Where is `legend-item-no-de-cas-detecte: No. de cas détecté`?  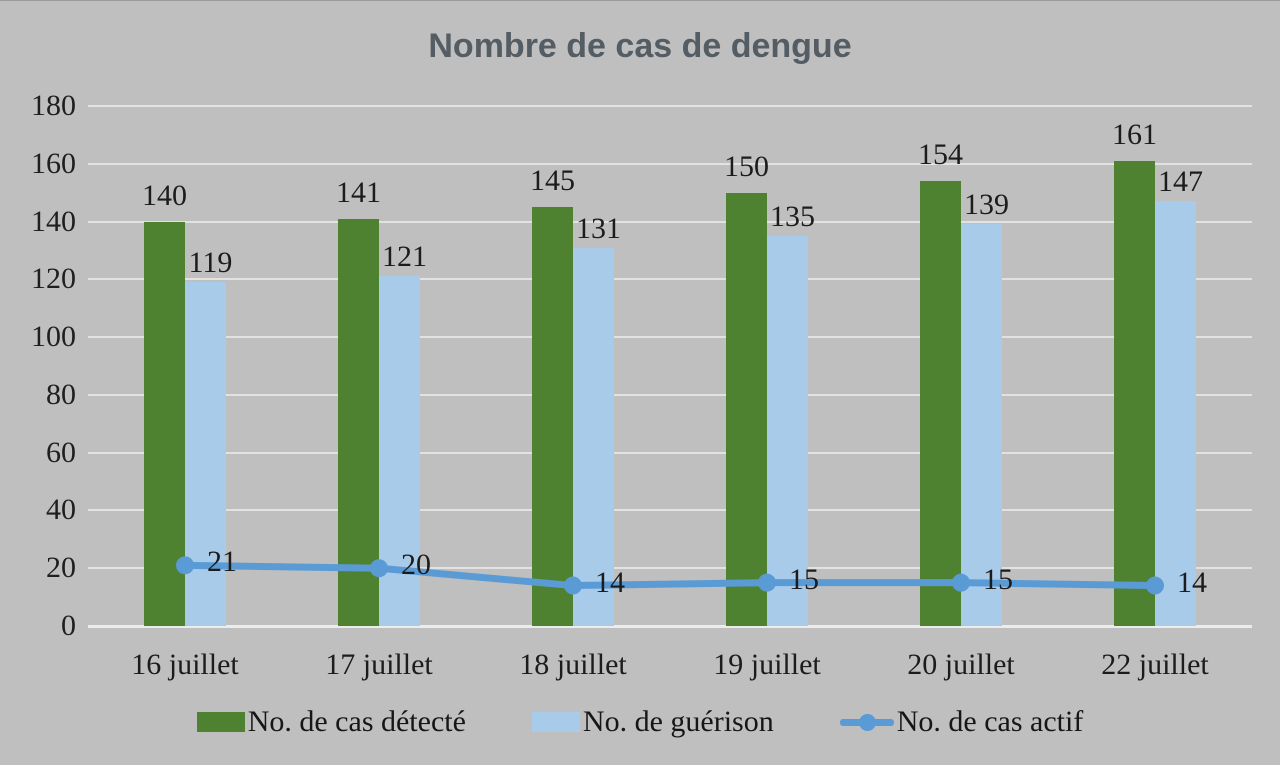
legend-item-no-de-cas-detecte: No. de cas détecté is located at coordinates (331, 722).